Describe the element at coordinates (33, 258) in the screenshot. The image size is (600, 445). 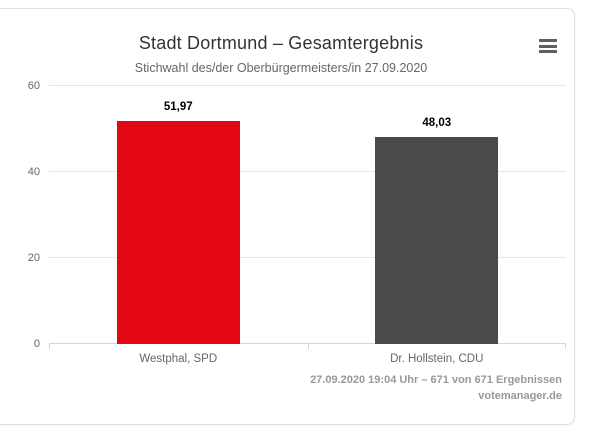
I see `y-axis-tick-label: 20` at that location.